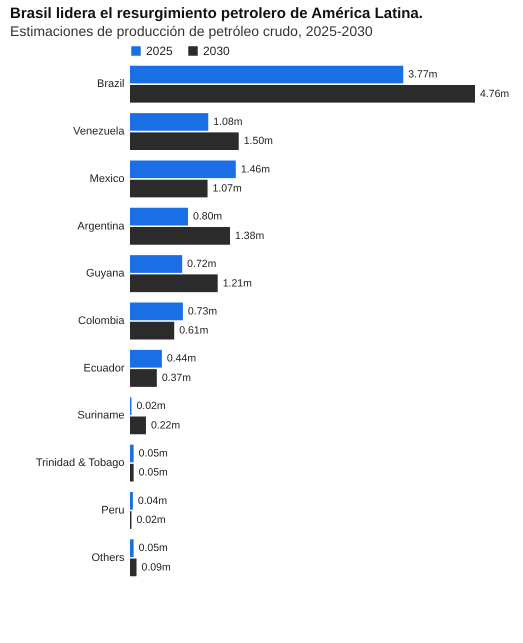 The image size is (523, 643). I want to click on data-label: 4.76m, so click(495, 94).